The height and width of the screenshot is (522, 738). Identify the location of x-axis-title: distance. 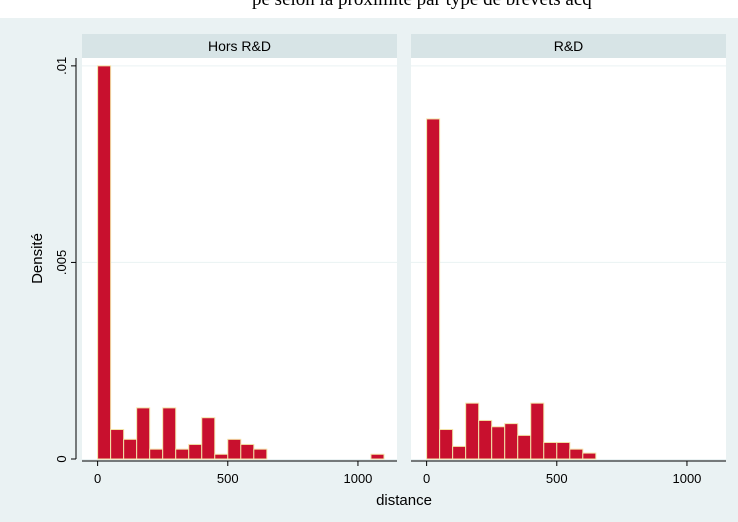
(404, 500).